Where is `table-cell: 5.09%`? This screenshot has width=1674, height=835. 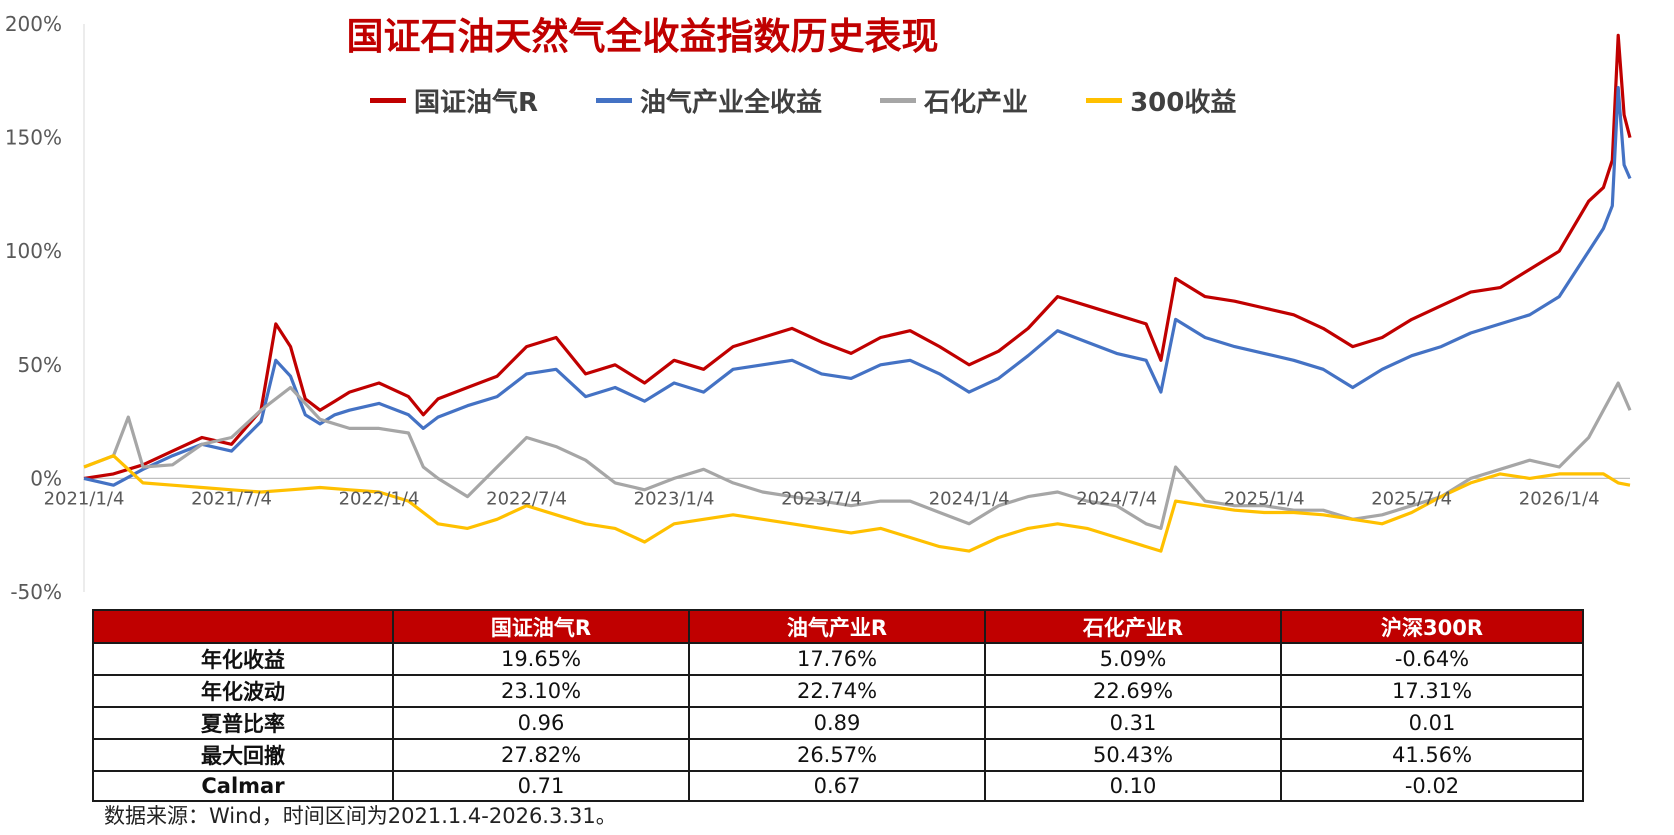
table-cell: 5.09% is located at coordinates (1133, 659).